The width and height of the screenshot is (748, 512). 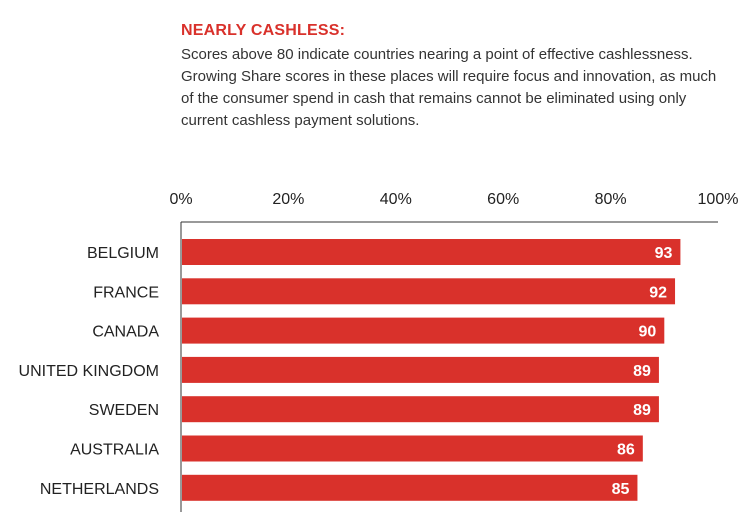 What do you see at coordinates (621, 489) in the screenshot?
I see `value-label: 85` at bounding box center [621, 489].